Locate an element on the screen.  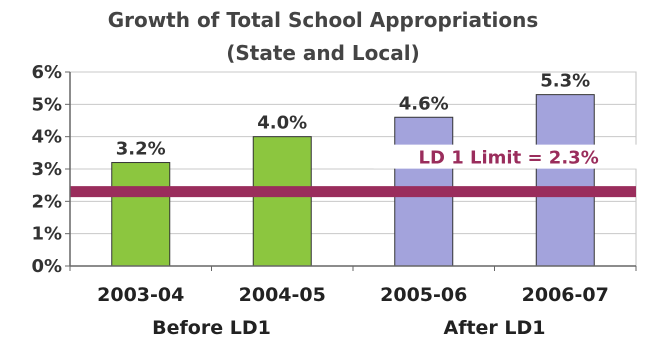
chart-subtitle: (State and Local) is located at coordinates (323, 53).